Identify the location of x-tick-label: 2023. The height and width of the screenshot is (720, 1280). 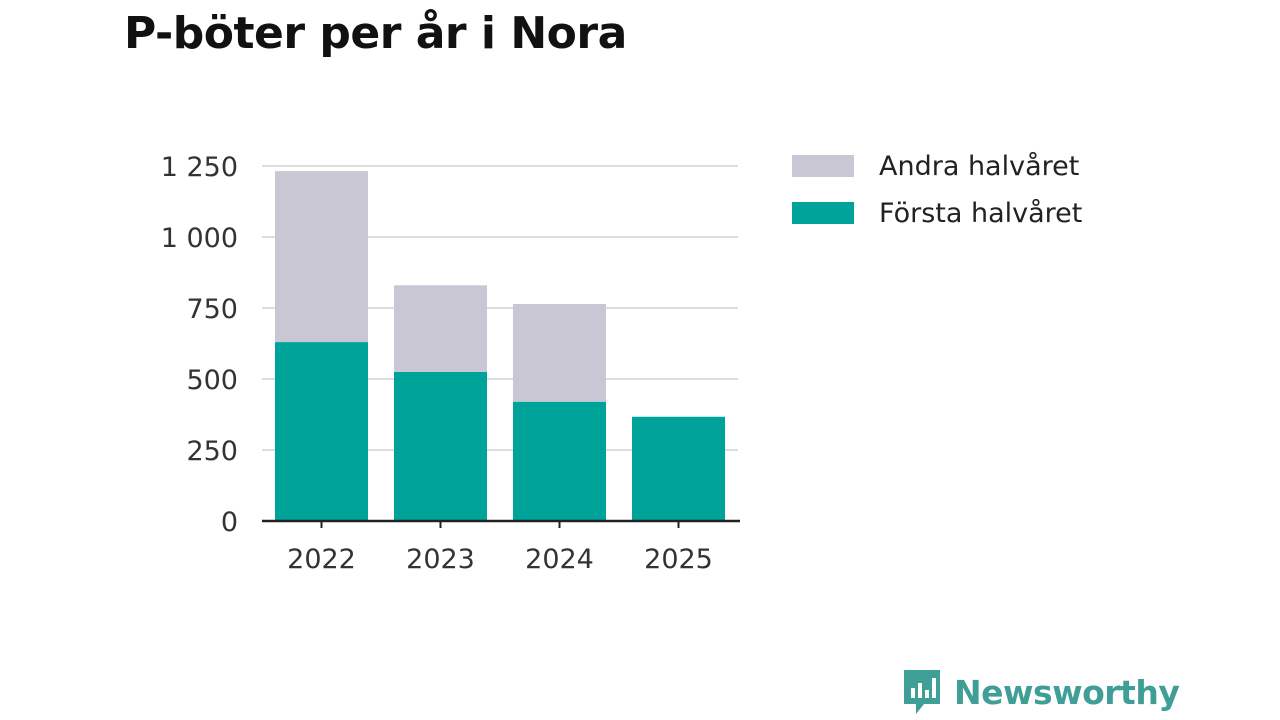
(440, 559).